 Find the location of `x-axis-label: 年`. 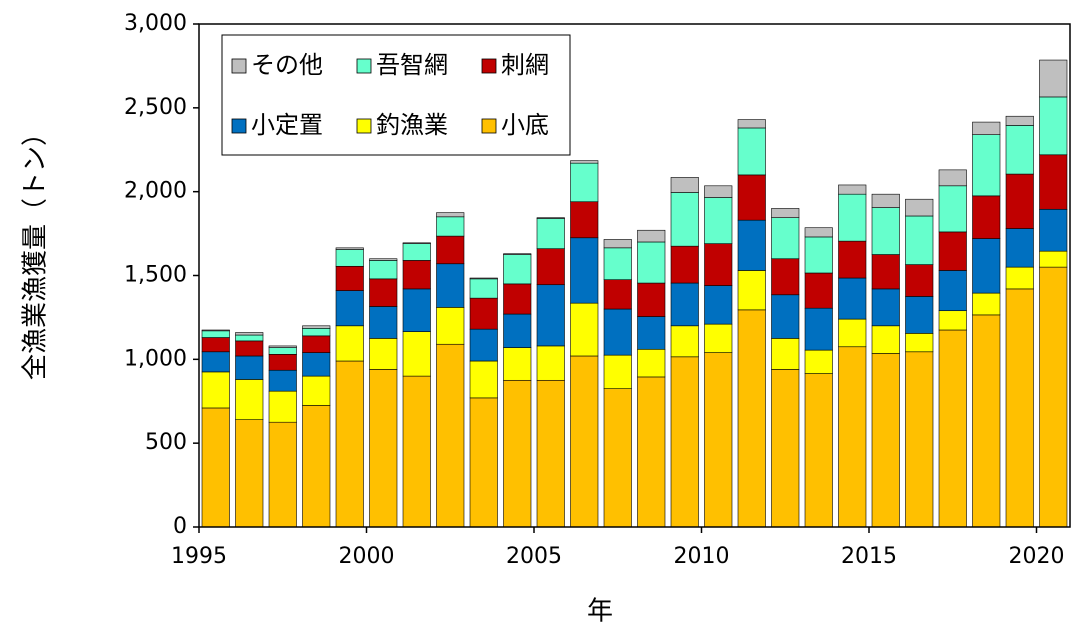

x-axis-label: 年 is located at coordinates (600, 612).